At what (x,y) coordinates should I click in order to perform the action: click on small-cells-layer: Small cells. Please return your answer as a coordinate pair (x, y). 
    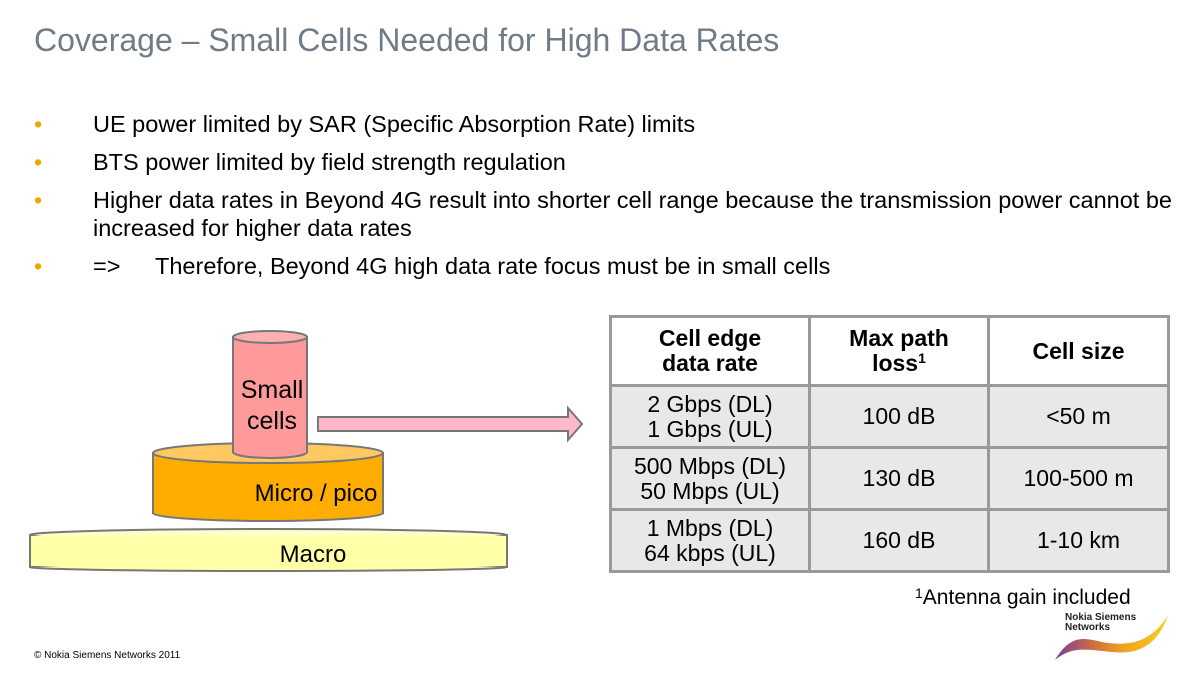
    Looking at the image, I should click on (270, 394).